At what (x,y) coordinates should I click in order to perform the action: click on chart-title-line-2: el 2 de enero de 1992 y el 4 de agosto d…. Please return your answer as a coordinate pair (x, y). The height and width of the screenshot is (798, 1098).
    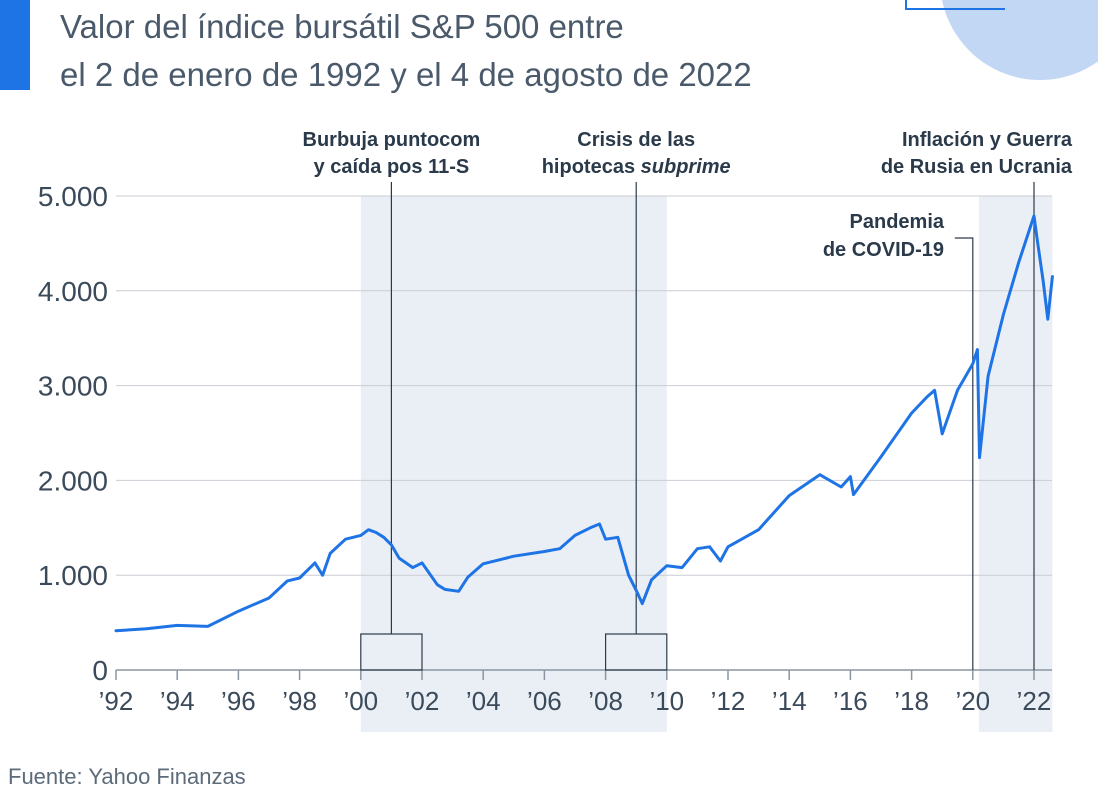
    Looking at the image, I should click on (406, 74).